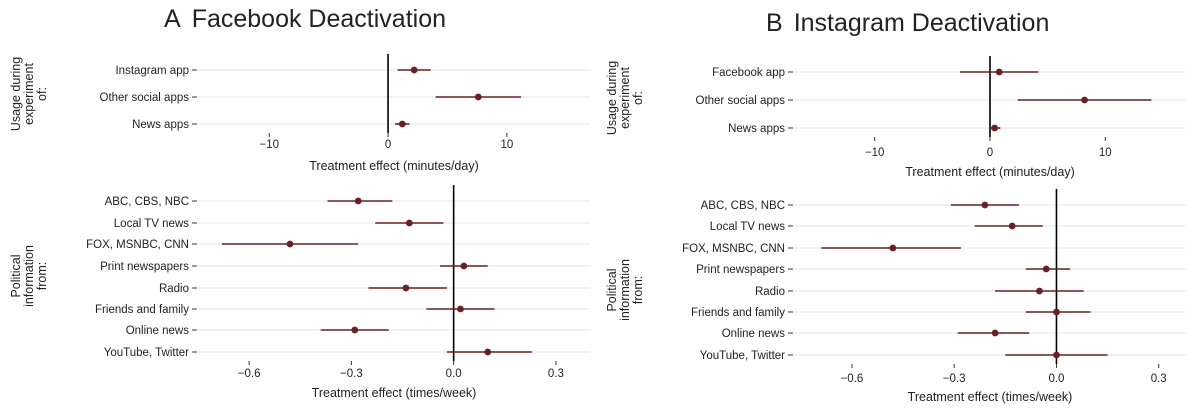  Describe the element at coordinates (351, 374) in the screenshot. I see `p0s1-x-tick-label: −0.3` at that location.